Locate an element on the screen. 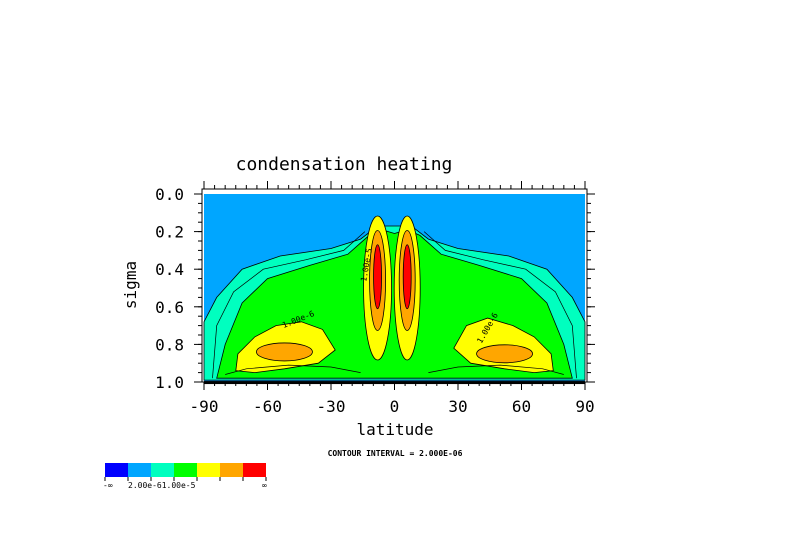 The height and width of the screenshot is (558, 789). contour-interval-text: CONTOUR INTERVAL = 2.000E-06 is located at coordinates (395, 453).